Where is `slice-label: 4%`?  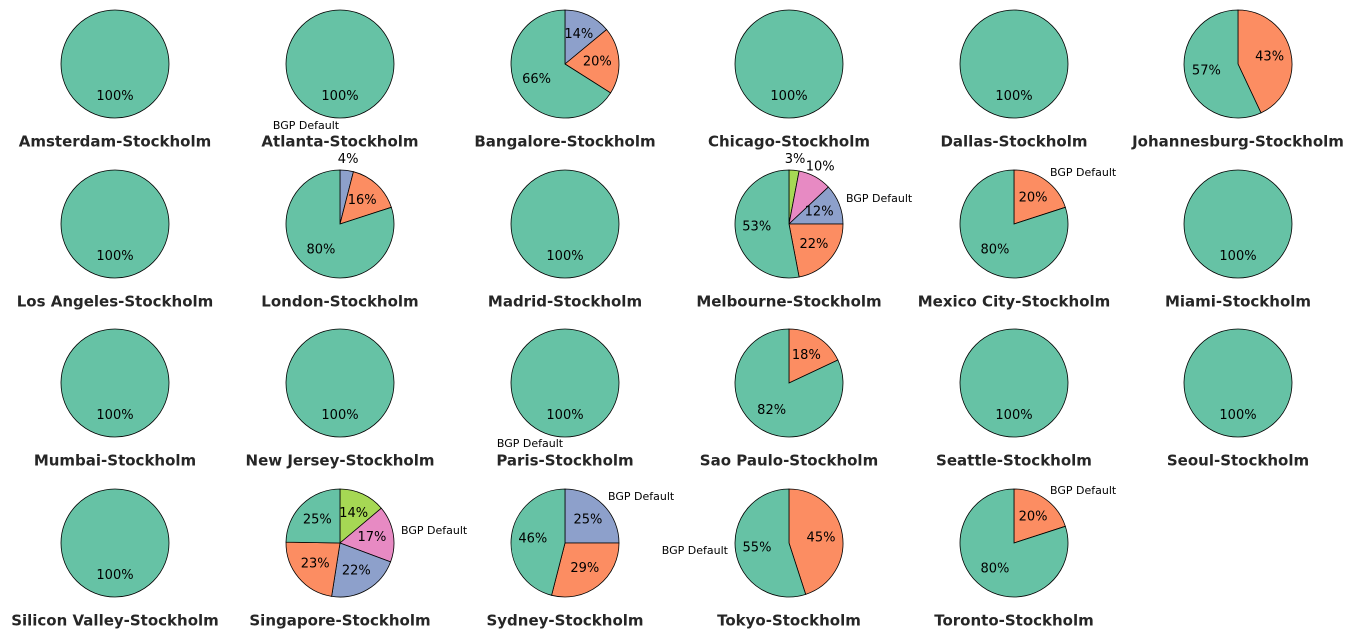 slice-label: 4% is located at coordinates (348, 159).